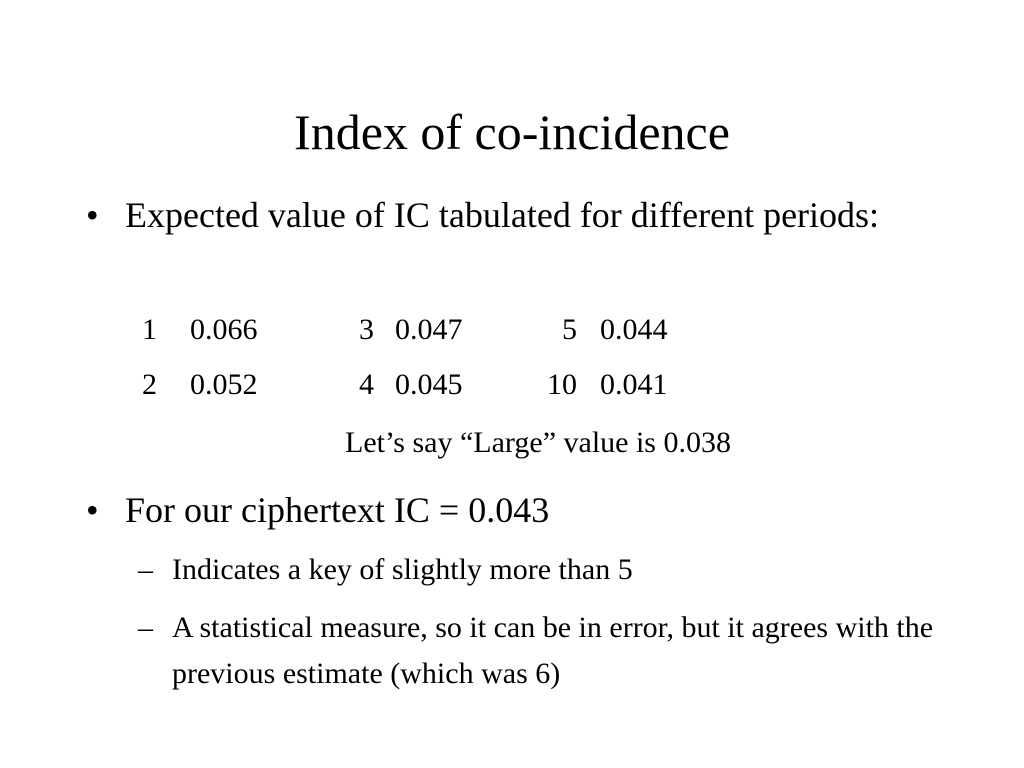  Describe the element at coordinates (149, 384) in the screenshot. I see `period-cell: 2` at that location.